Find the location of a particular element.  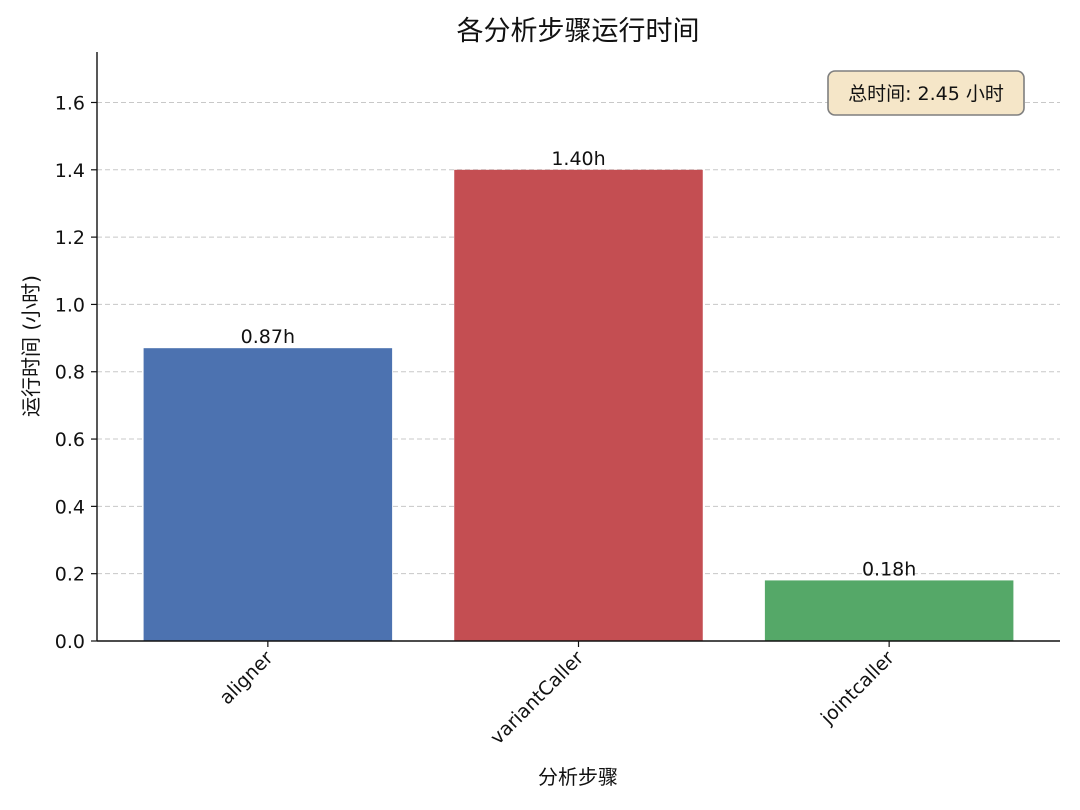

bar-variantCaller is located at coordinates (578, 405).